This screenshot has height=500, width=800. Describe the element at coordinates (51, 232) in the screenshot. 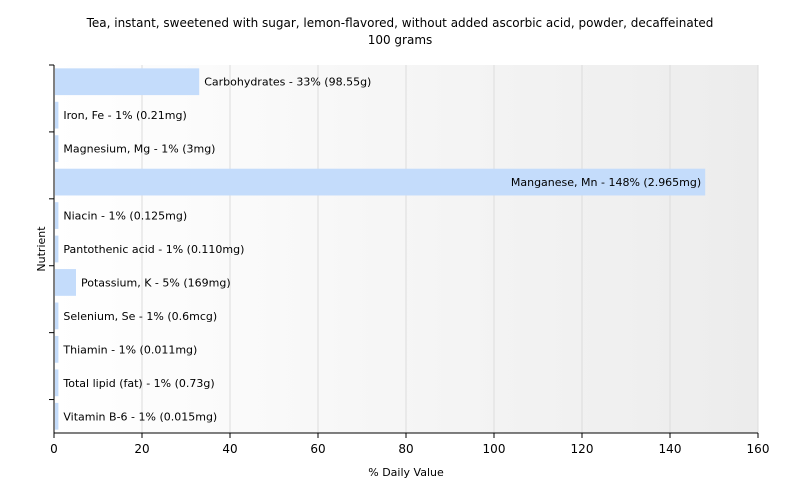

I see `y-axis-ticks` at that location.